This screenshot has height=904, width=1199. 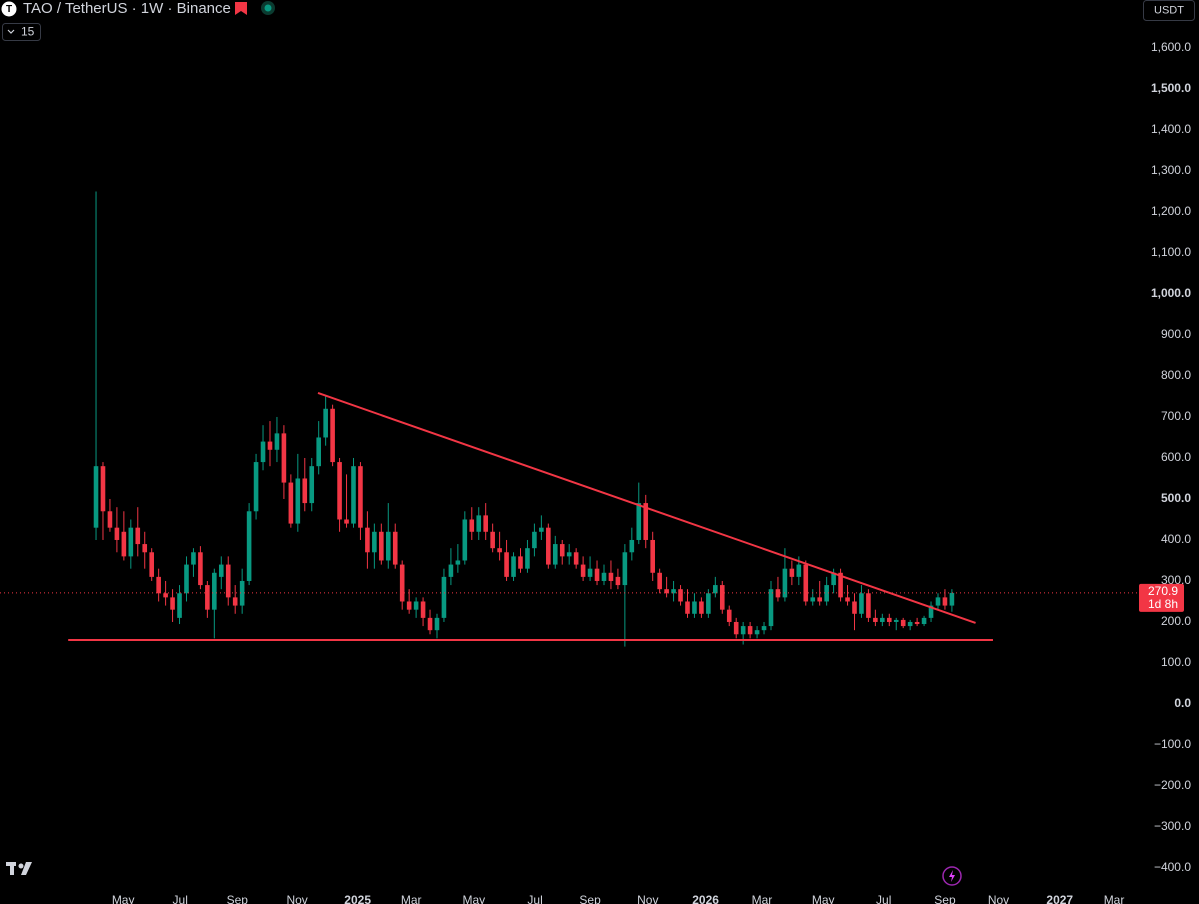 What do you see at coordinates (1176, 375) in the screenshot?
I see `y-tick-label: 800.0` at bounding box center [1176, 375].